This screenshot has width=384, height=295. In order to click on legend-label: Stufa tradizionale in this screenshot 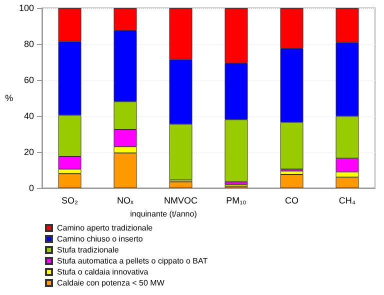, I will do `click(88, 250)`.